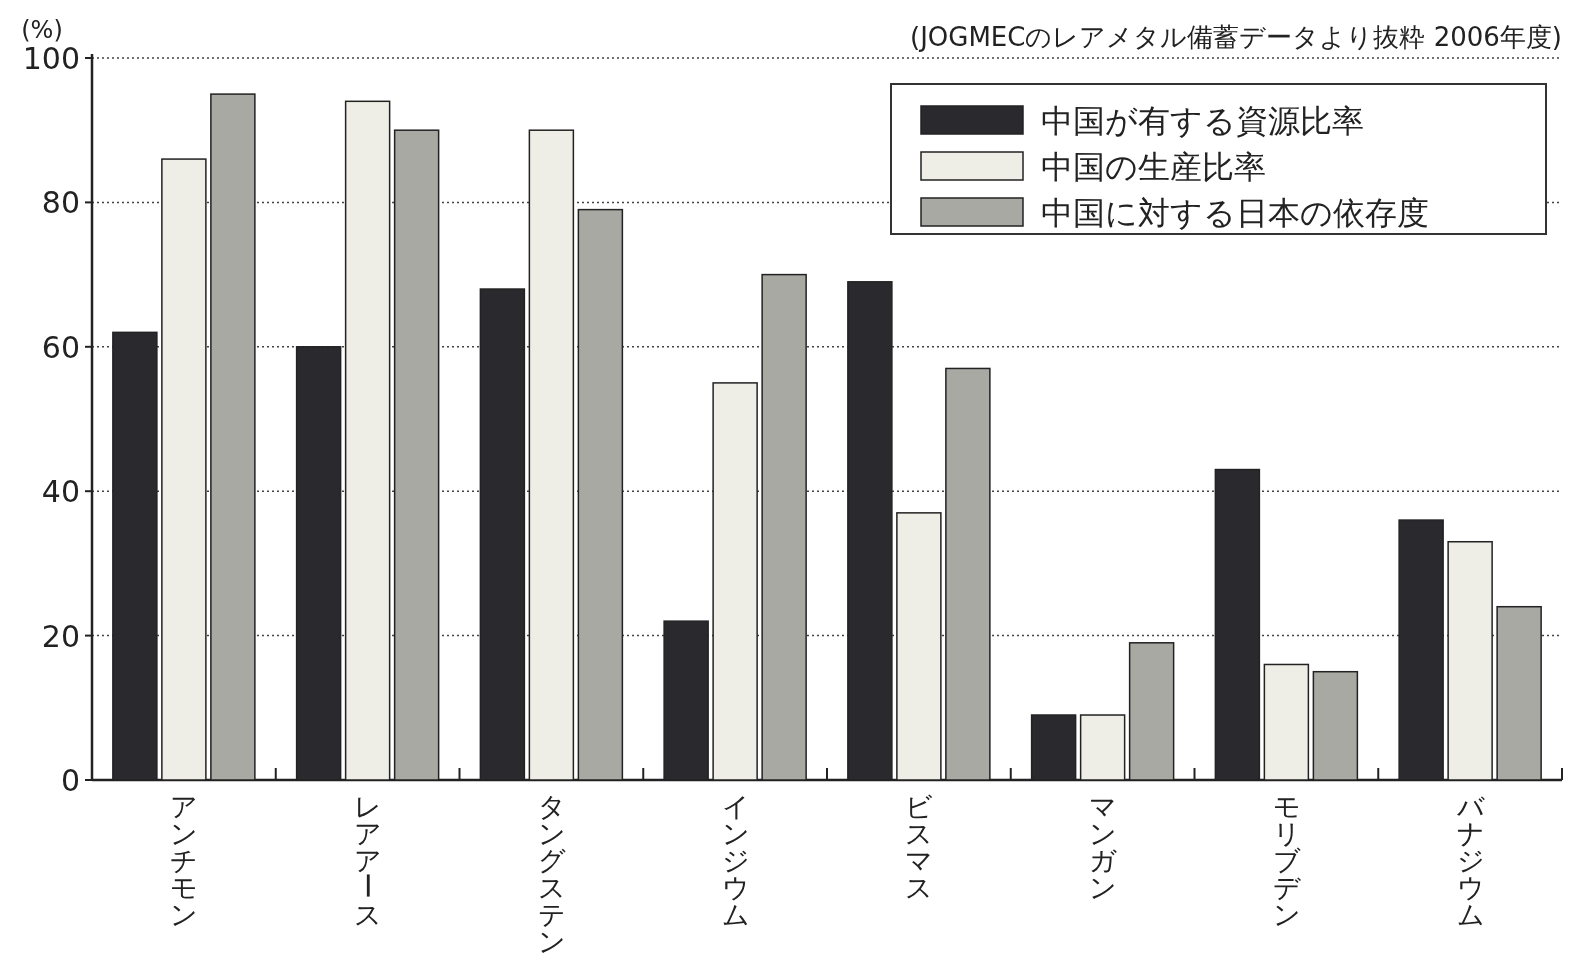 The image size is (1581, 974). Describe the element at coordinates (1153, 167) in the screenshot. I see `legend-label: 中国の生産比率` at that location.